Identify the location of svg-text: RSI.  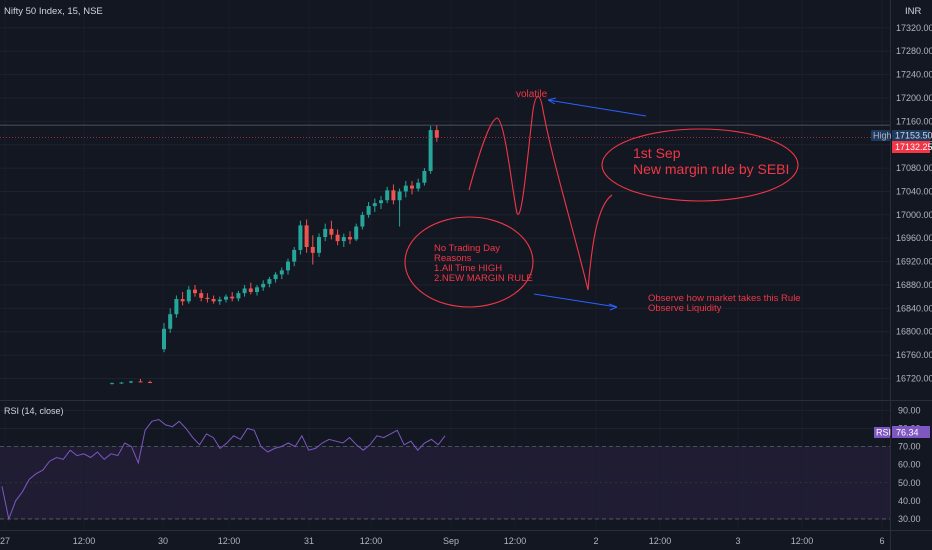
(883, 433).